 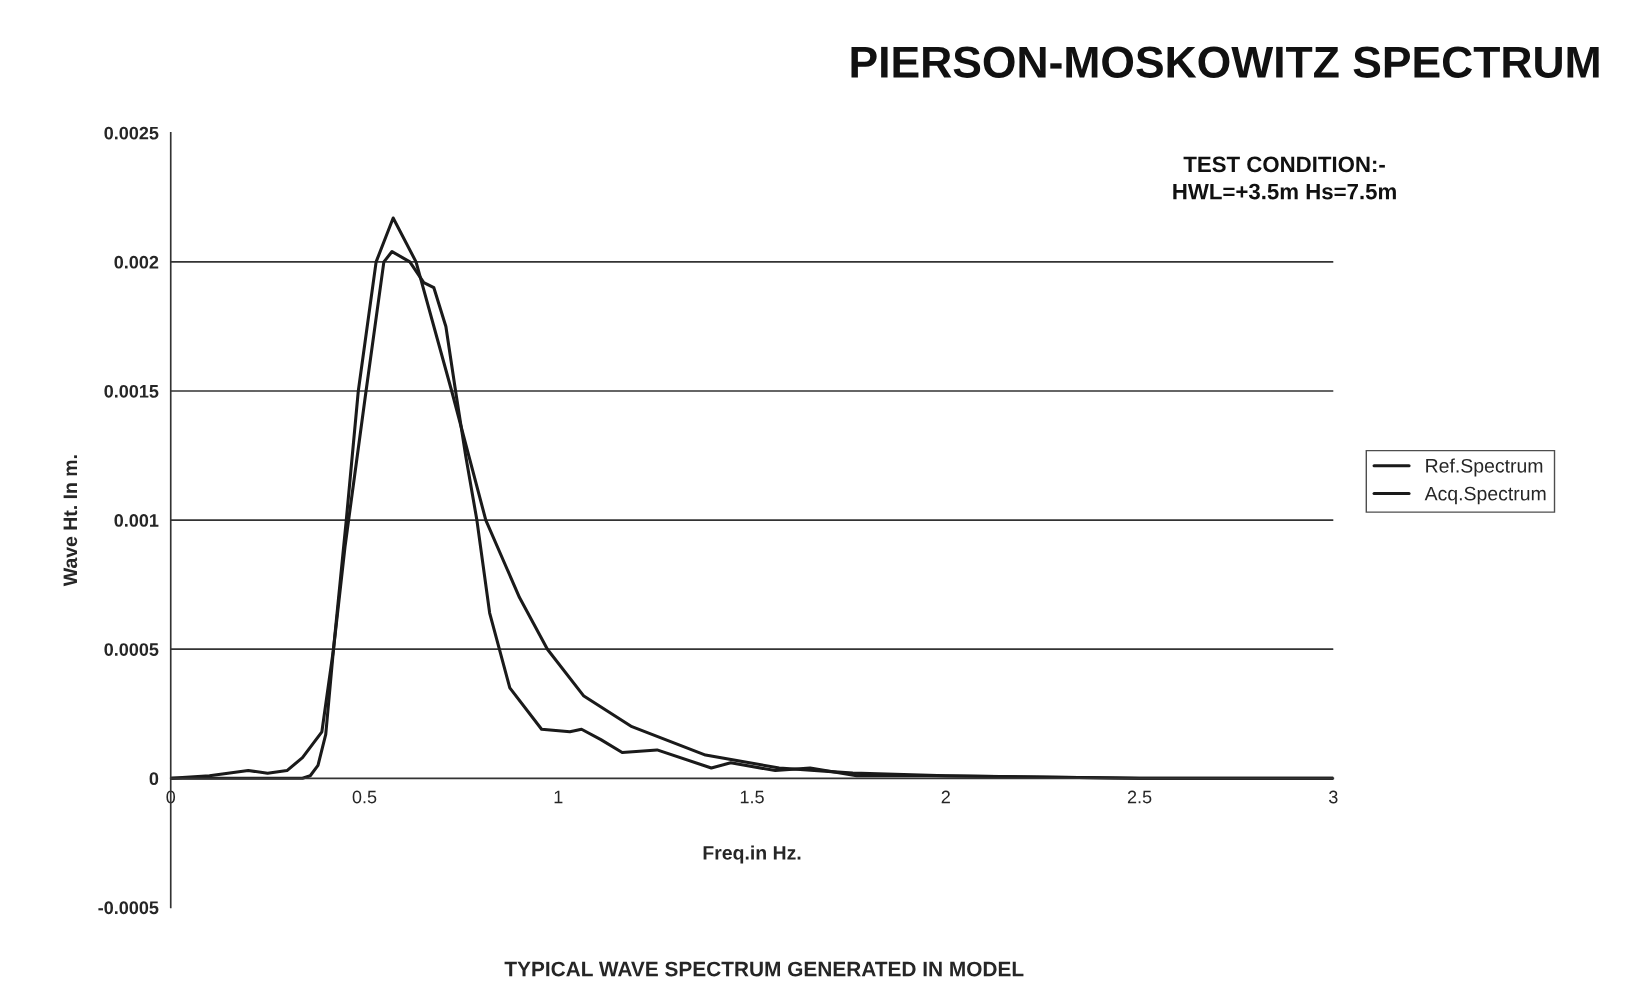 What do you see at coordinates (131, 649) in the screenshot?
I see `y-tick-label: 0.0005` at bounding box center [131, 649].